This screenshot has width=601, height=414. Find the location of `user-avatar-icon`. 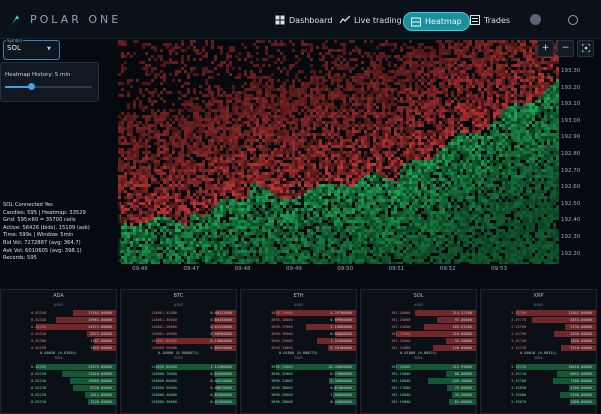

user-avatar-icon is located at coordinates (535, 19).